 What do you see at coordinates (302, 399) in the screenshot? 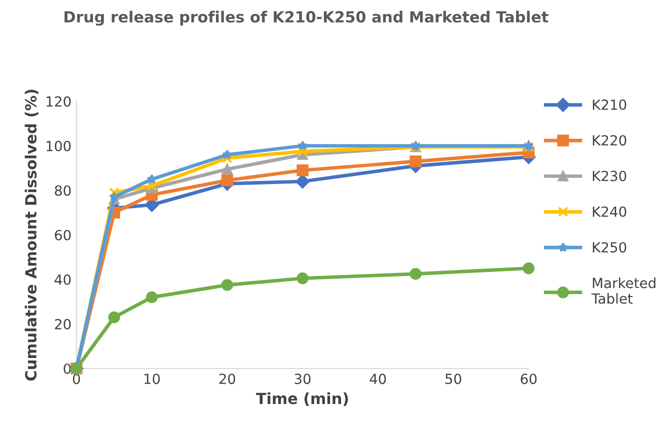
I see `x-axis-title: Time (min)` at bounding box center [302, 399].